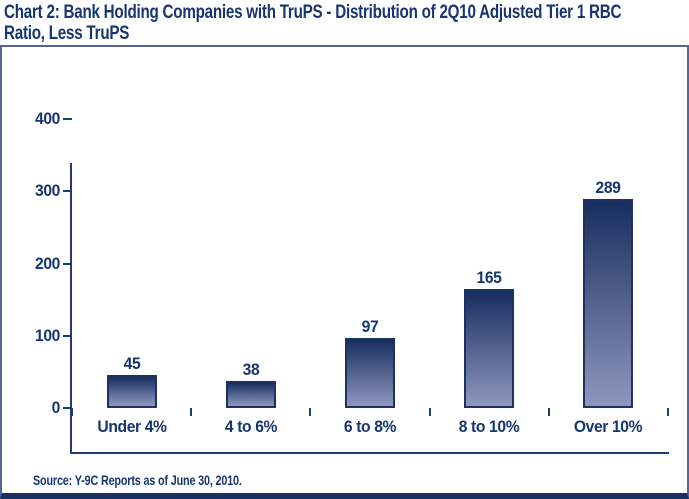 This screenshot has width=689, height=499. Describe the element at coordinates (251, 426) in the screenshot. I see `x-axis-category-label: 4 to 6%` at that location.